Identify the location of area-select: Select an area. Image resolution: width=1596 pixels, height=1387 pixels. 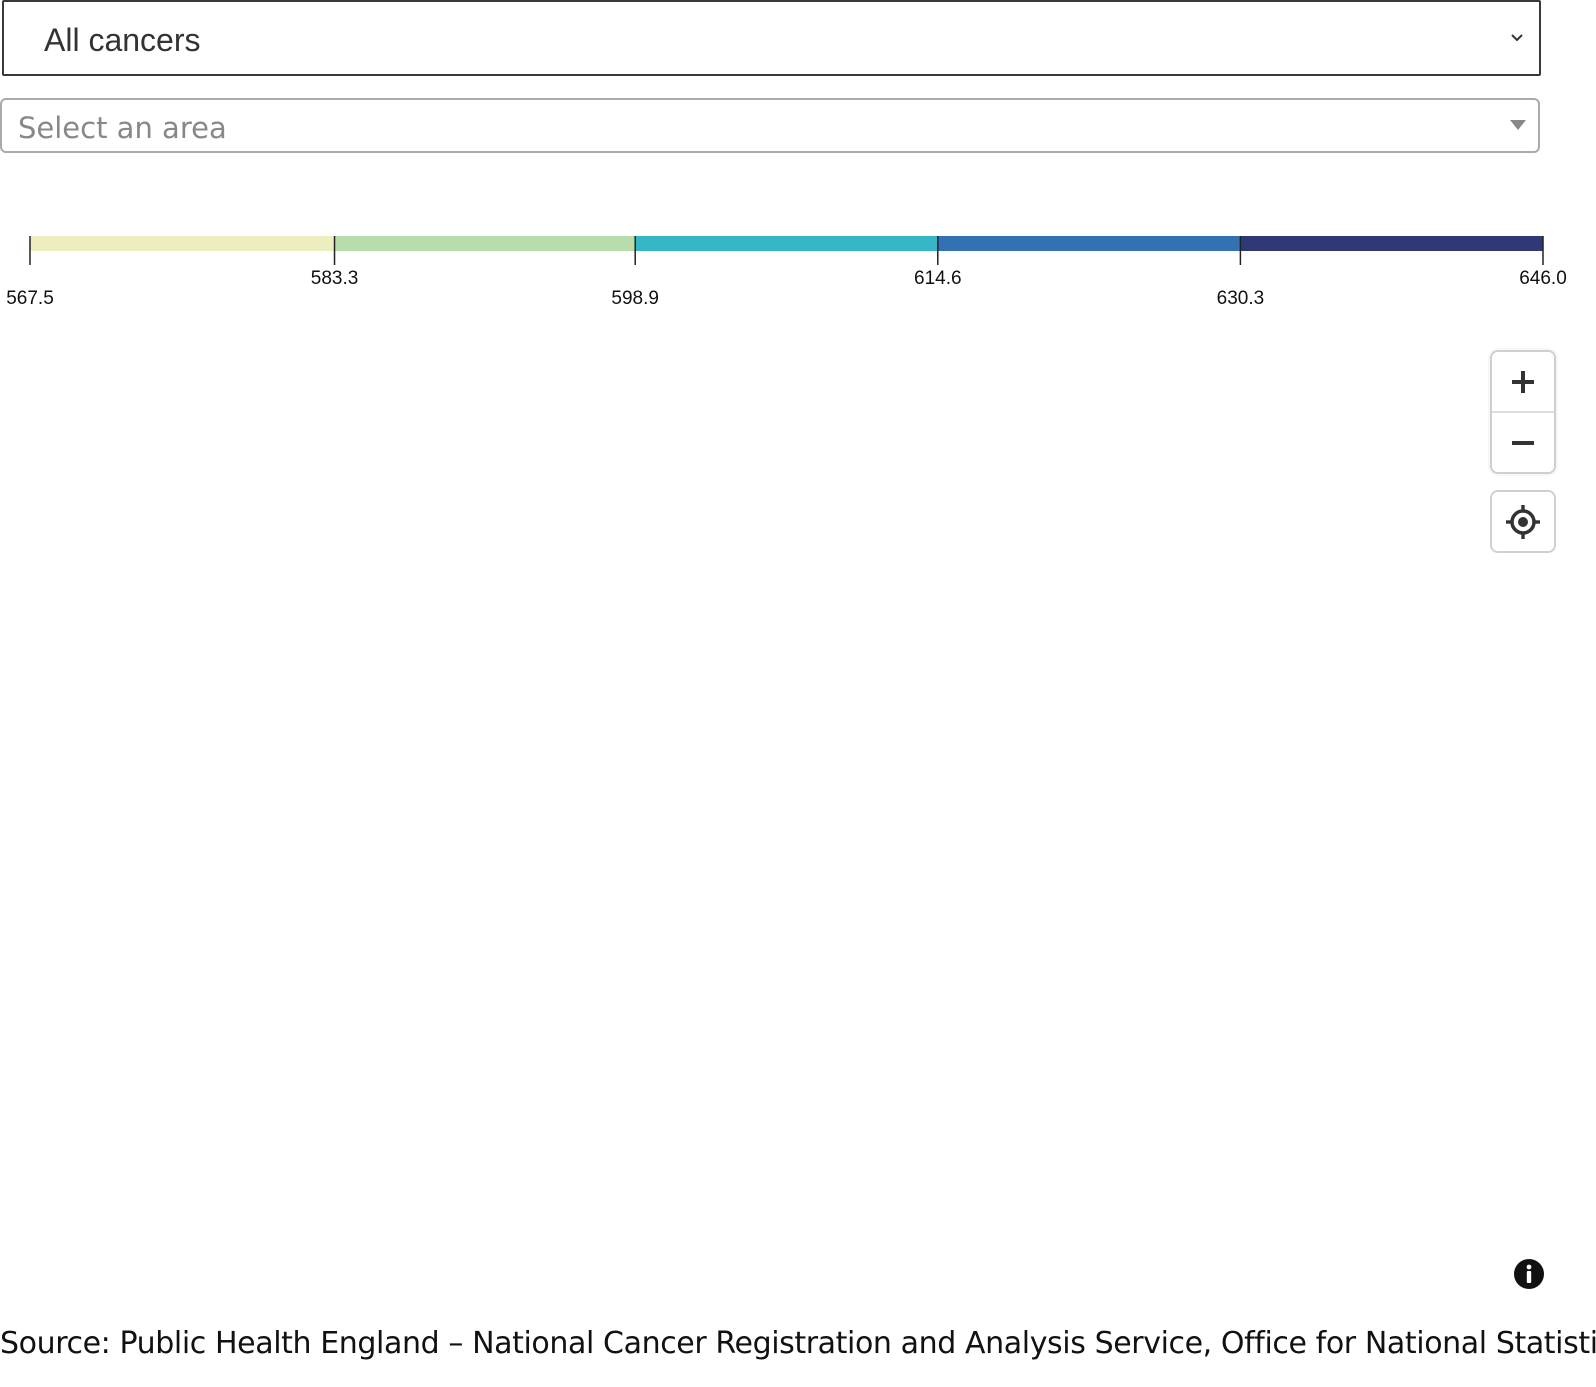
(770, 125).